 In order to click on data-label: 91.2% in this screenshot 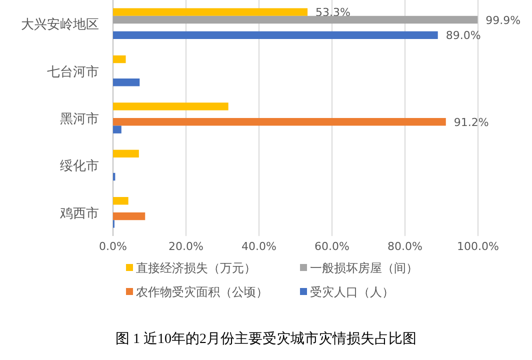, I will do `click(471, 122)`.